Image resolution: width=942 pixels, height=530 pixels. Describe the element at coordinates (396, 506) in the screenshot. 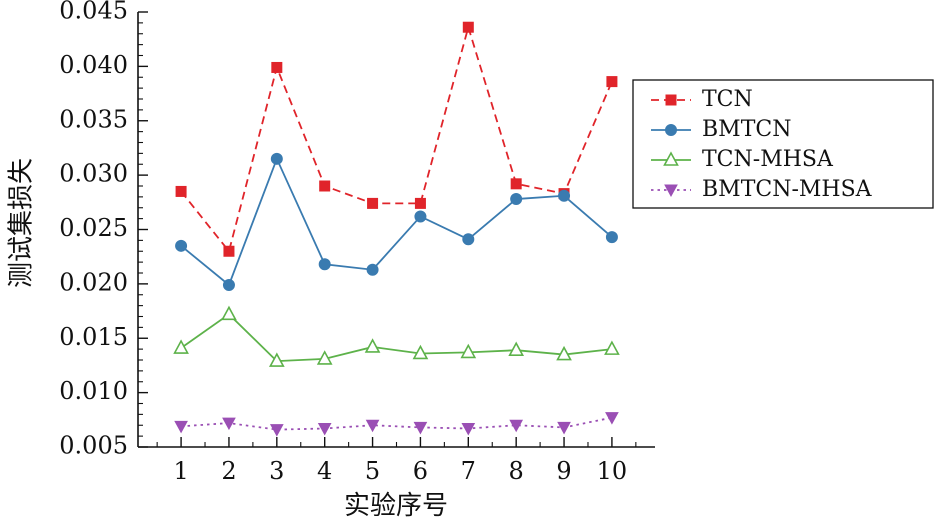

I see `x-axis-title: 实验序号` at that location.